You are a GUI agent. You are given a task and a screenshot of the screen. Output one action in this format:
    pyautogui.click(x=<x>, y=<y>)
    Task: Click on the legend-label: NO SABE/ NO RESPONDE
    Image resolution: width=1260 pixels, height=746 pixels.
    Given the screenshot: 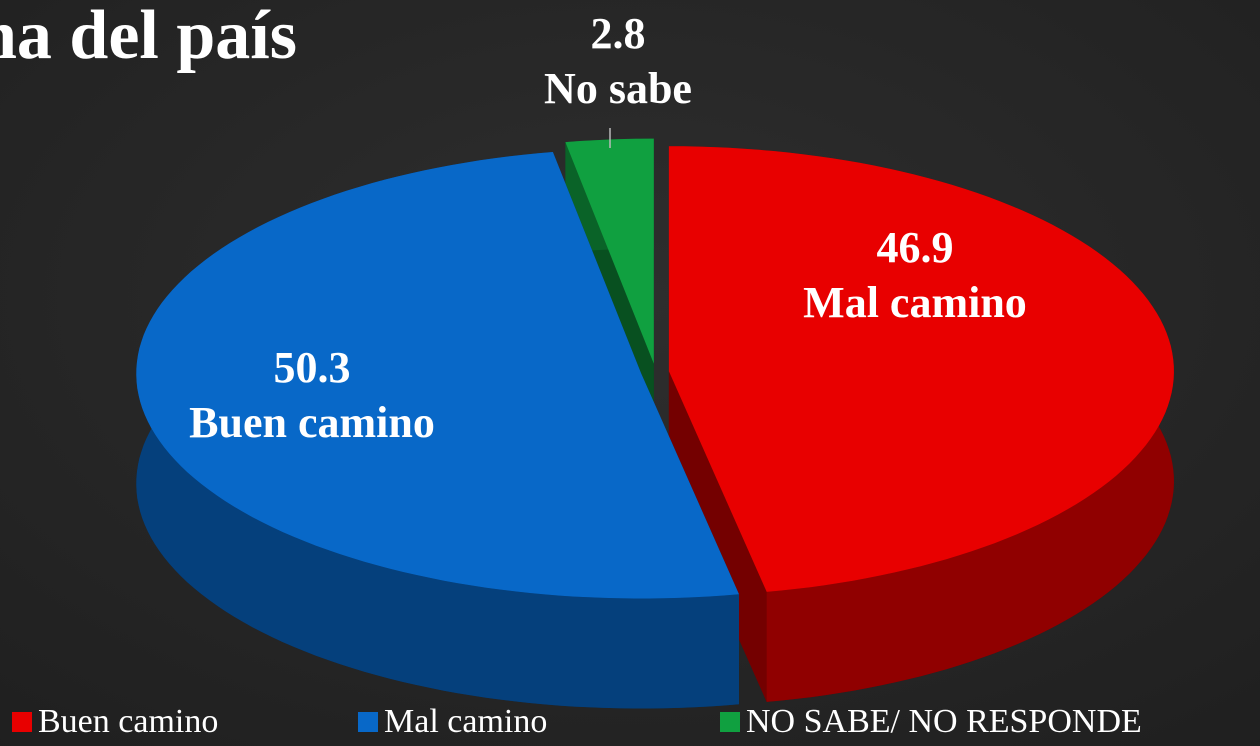 What is the action you would take?
    pyautogui.click(x=944, y=721)
    